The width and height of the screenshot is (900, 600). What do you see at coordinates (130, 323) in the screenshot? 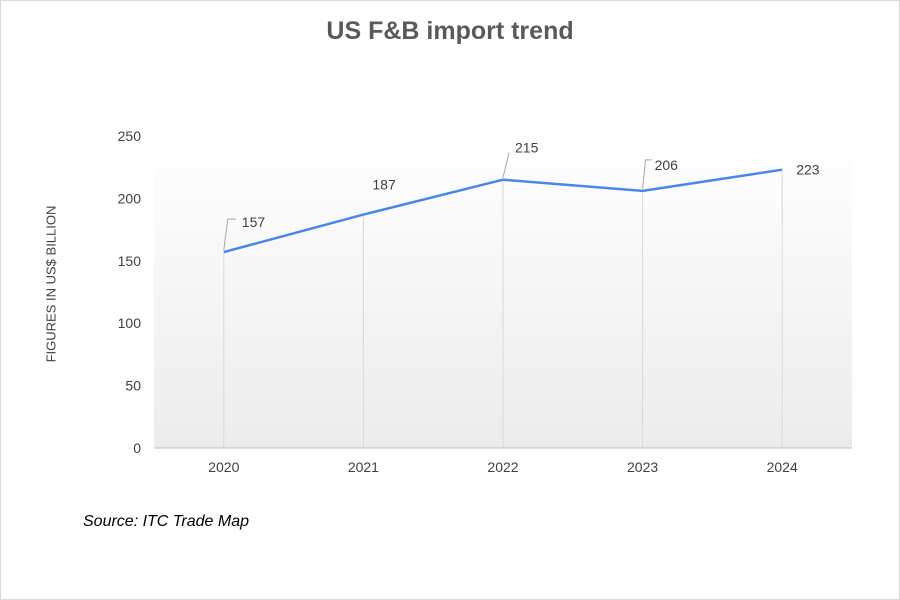
I see `y-tick-label: 100` at bounding box center [130, 323].